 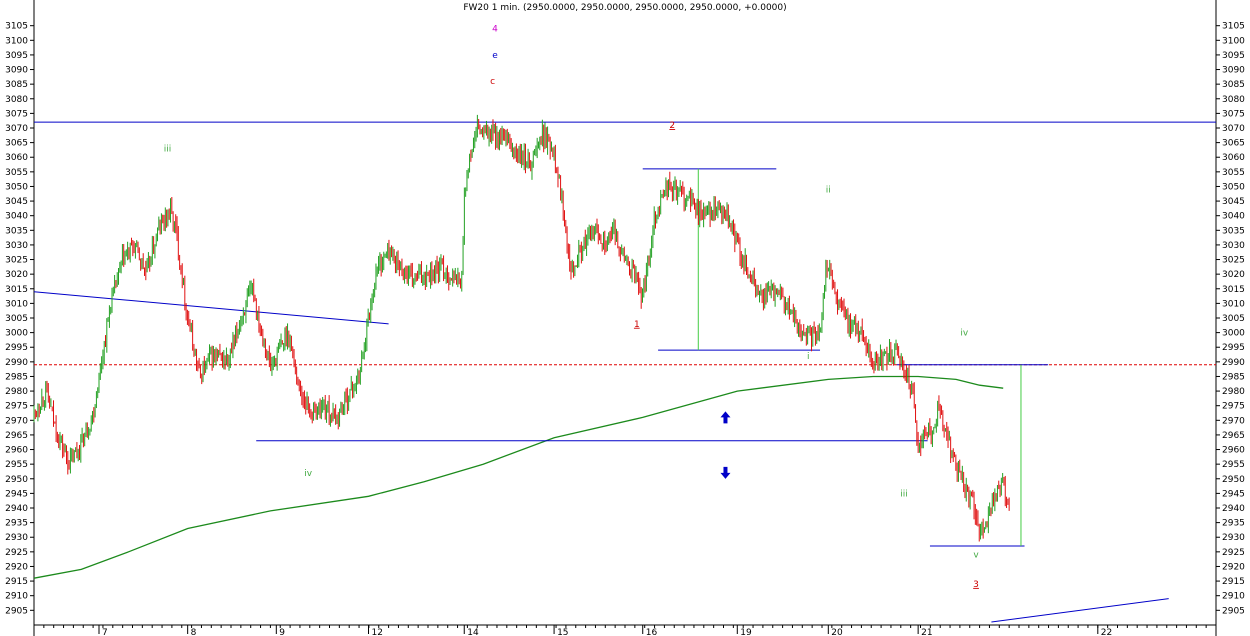 What do you see at coordinates (495, 56) in the screenshot?
I see `wave-label: e` at bounding box center [495, 56].